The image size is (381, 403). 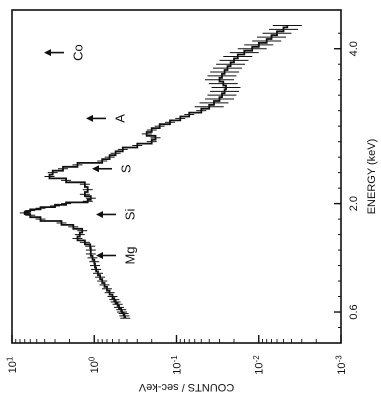 What do you see at coordinates (354, 203) in the screenshot?
I see `x-tick-label: 2.0` at bounding box center [354, 203].